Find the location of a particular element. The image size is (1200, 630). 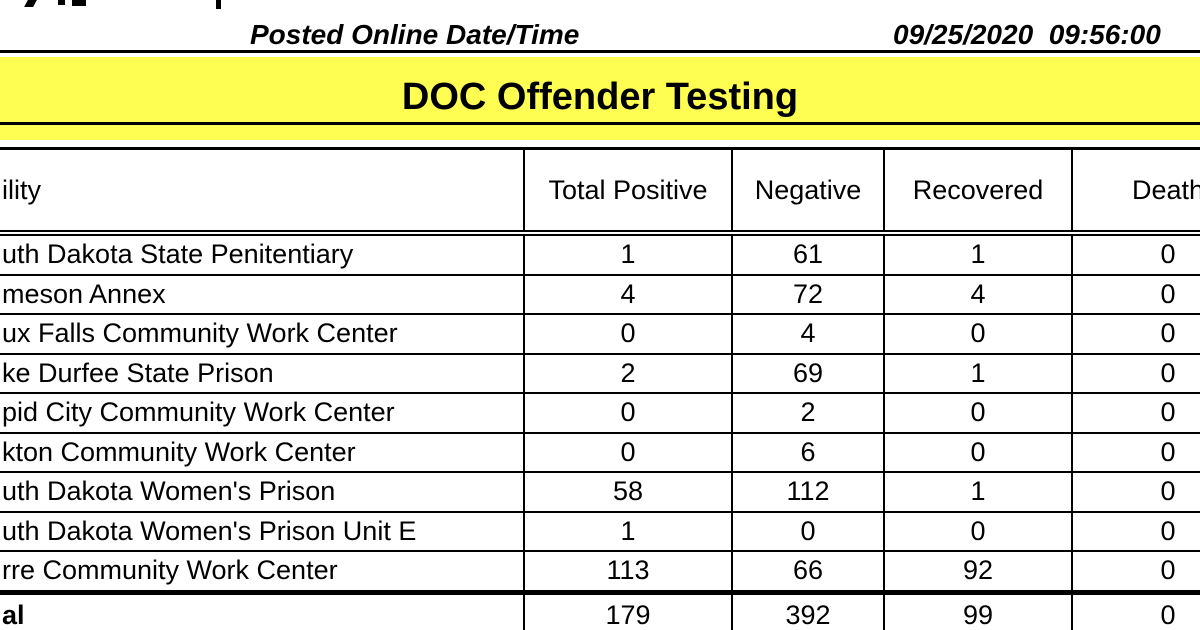

negative-cell: 69 is located at coordinates (809, 373).